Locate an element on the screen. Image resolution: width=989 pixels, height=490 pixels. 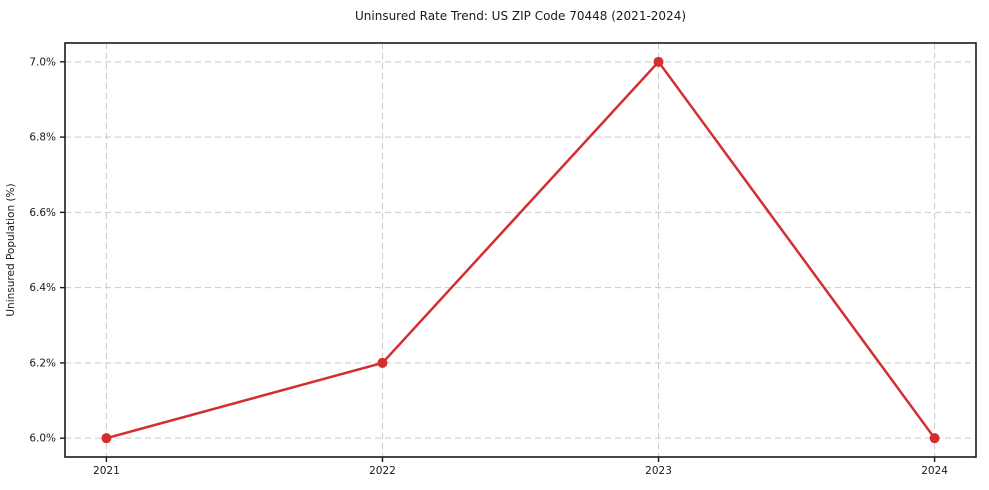
y-axis-label: Uninsured Population (%) is located at coordinates (11, 249).